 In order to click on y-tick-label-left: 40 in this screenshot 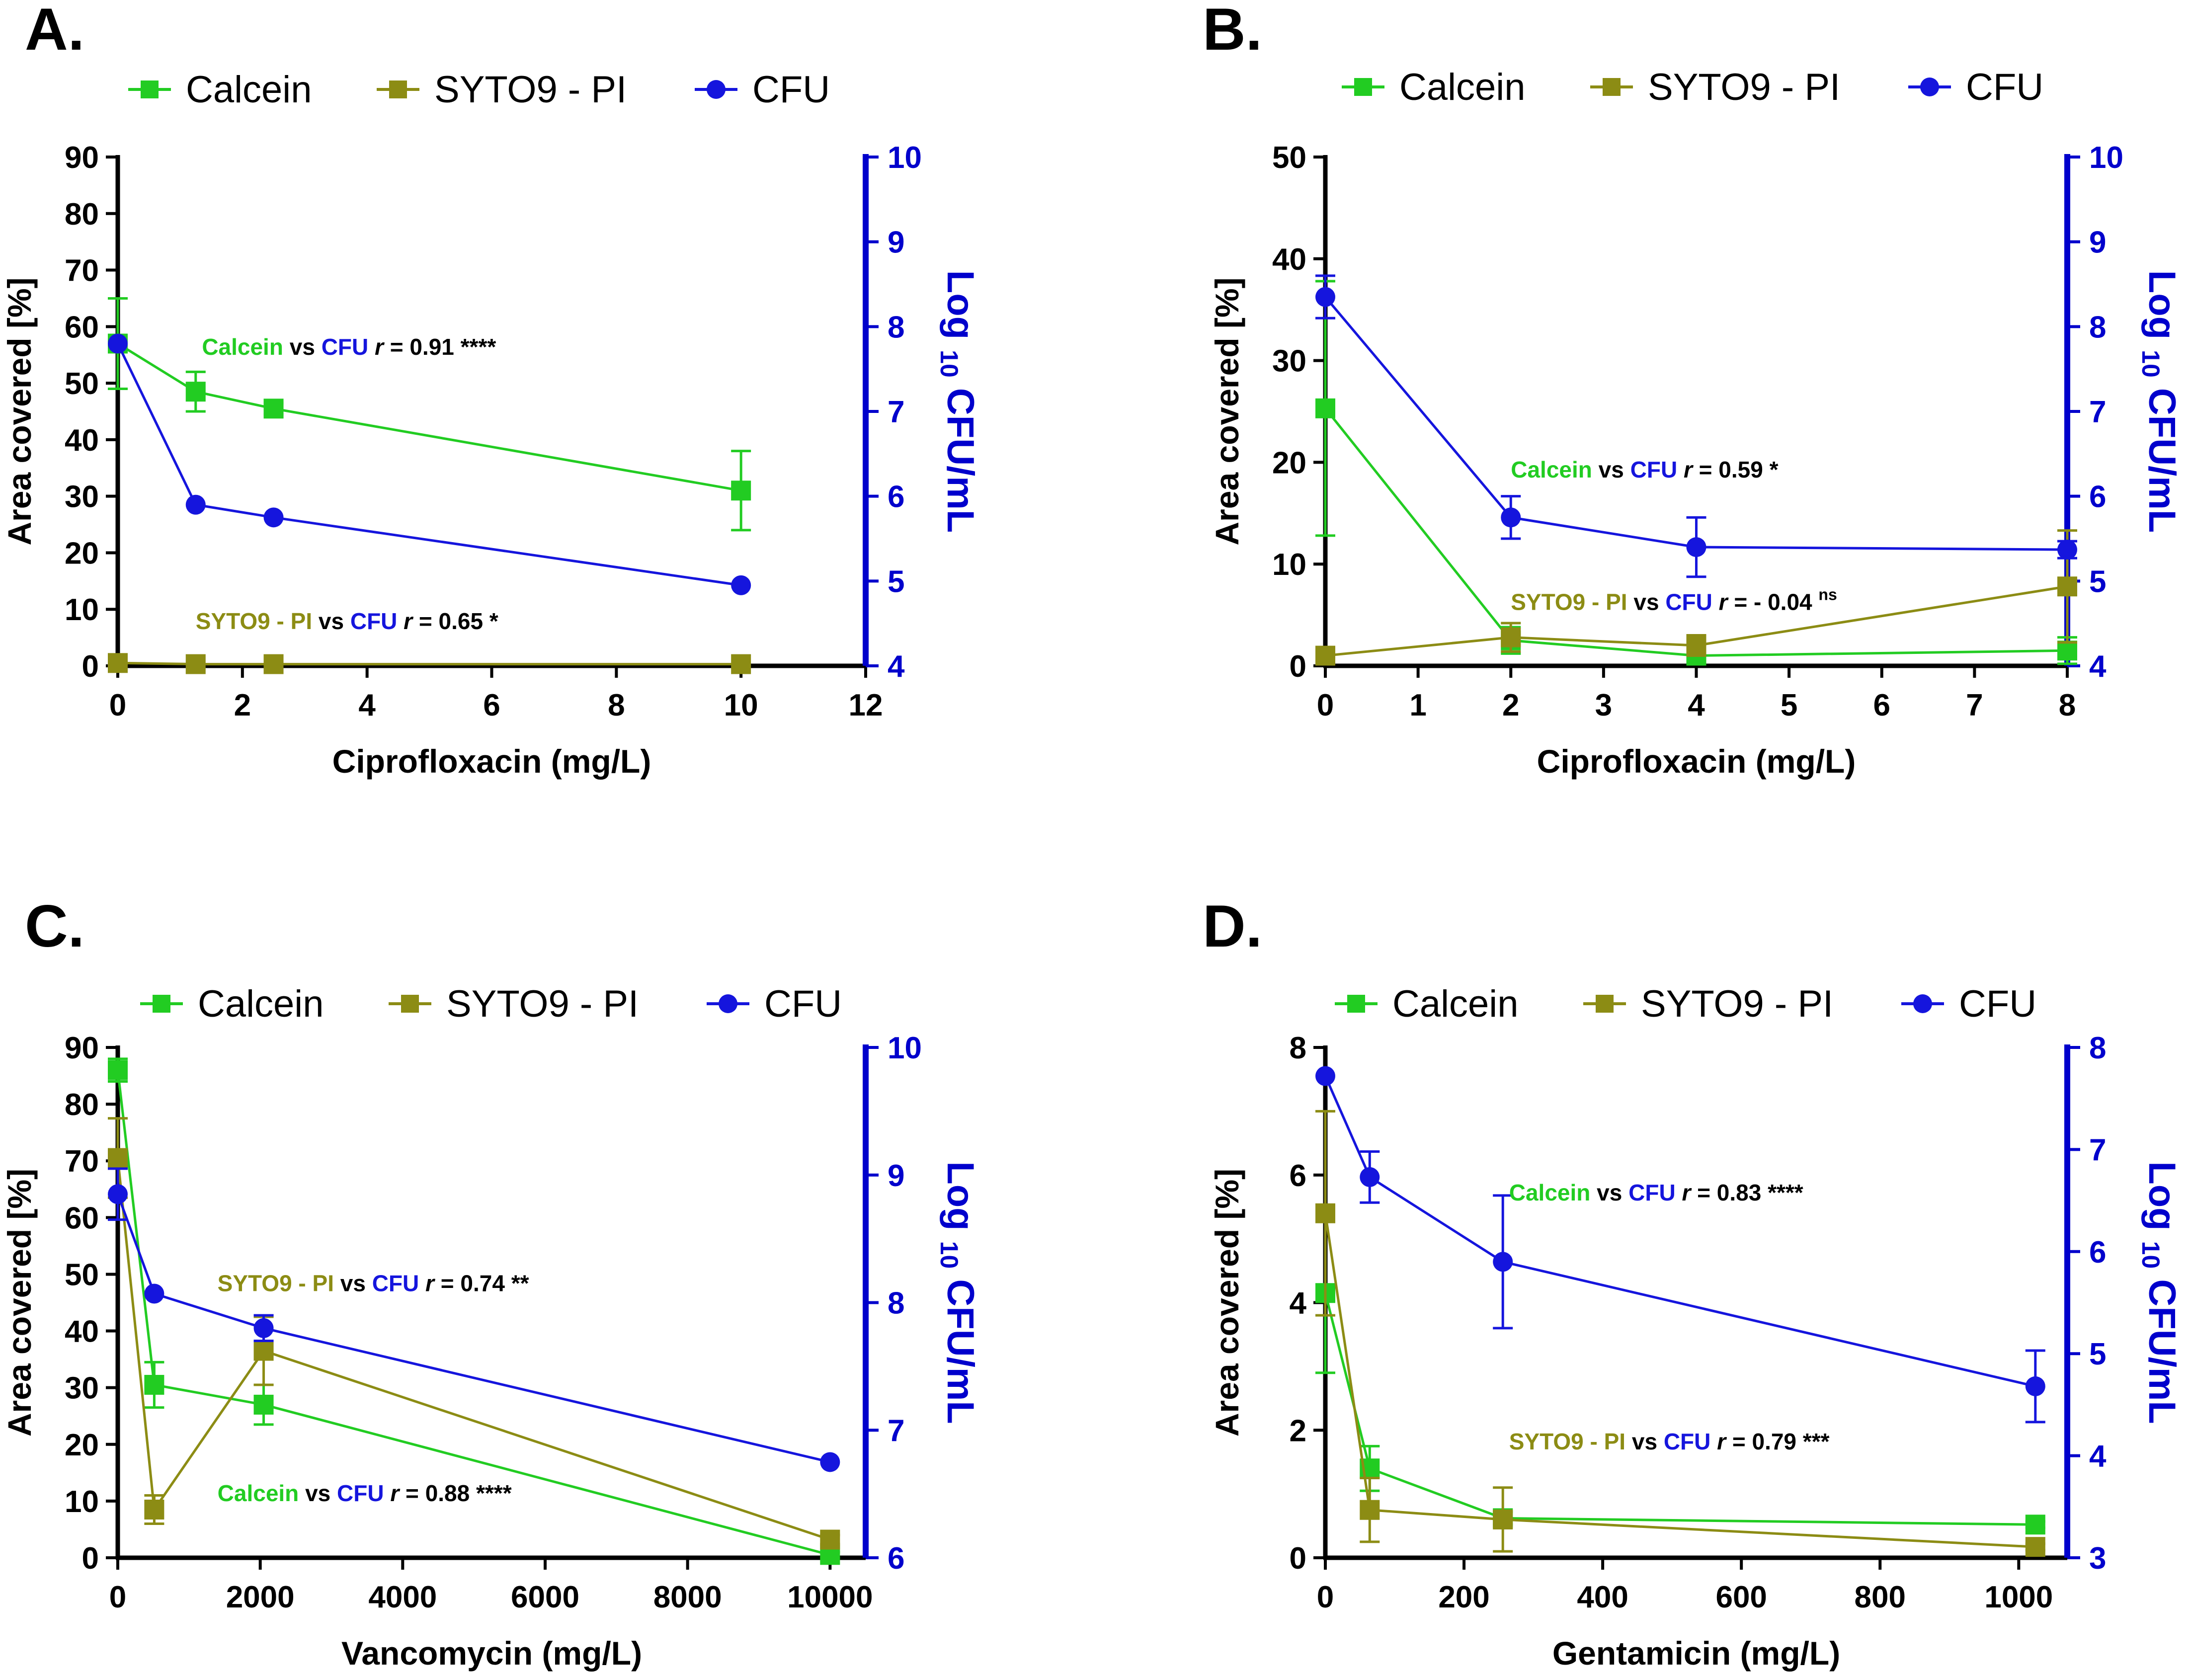, I will do `click(82, 1332)`.